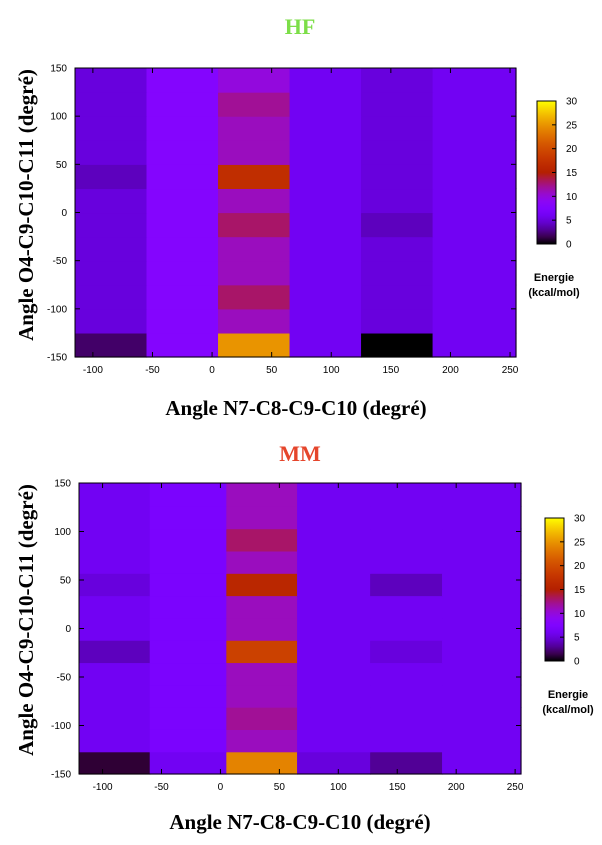 The width and height of the screenshot is (602, 845). What do you see at coordinates (554, 278) in the screenshot?
I see `hf-legend-title: Energie` at bounding box center [554, 278].